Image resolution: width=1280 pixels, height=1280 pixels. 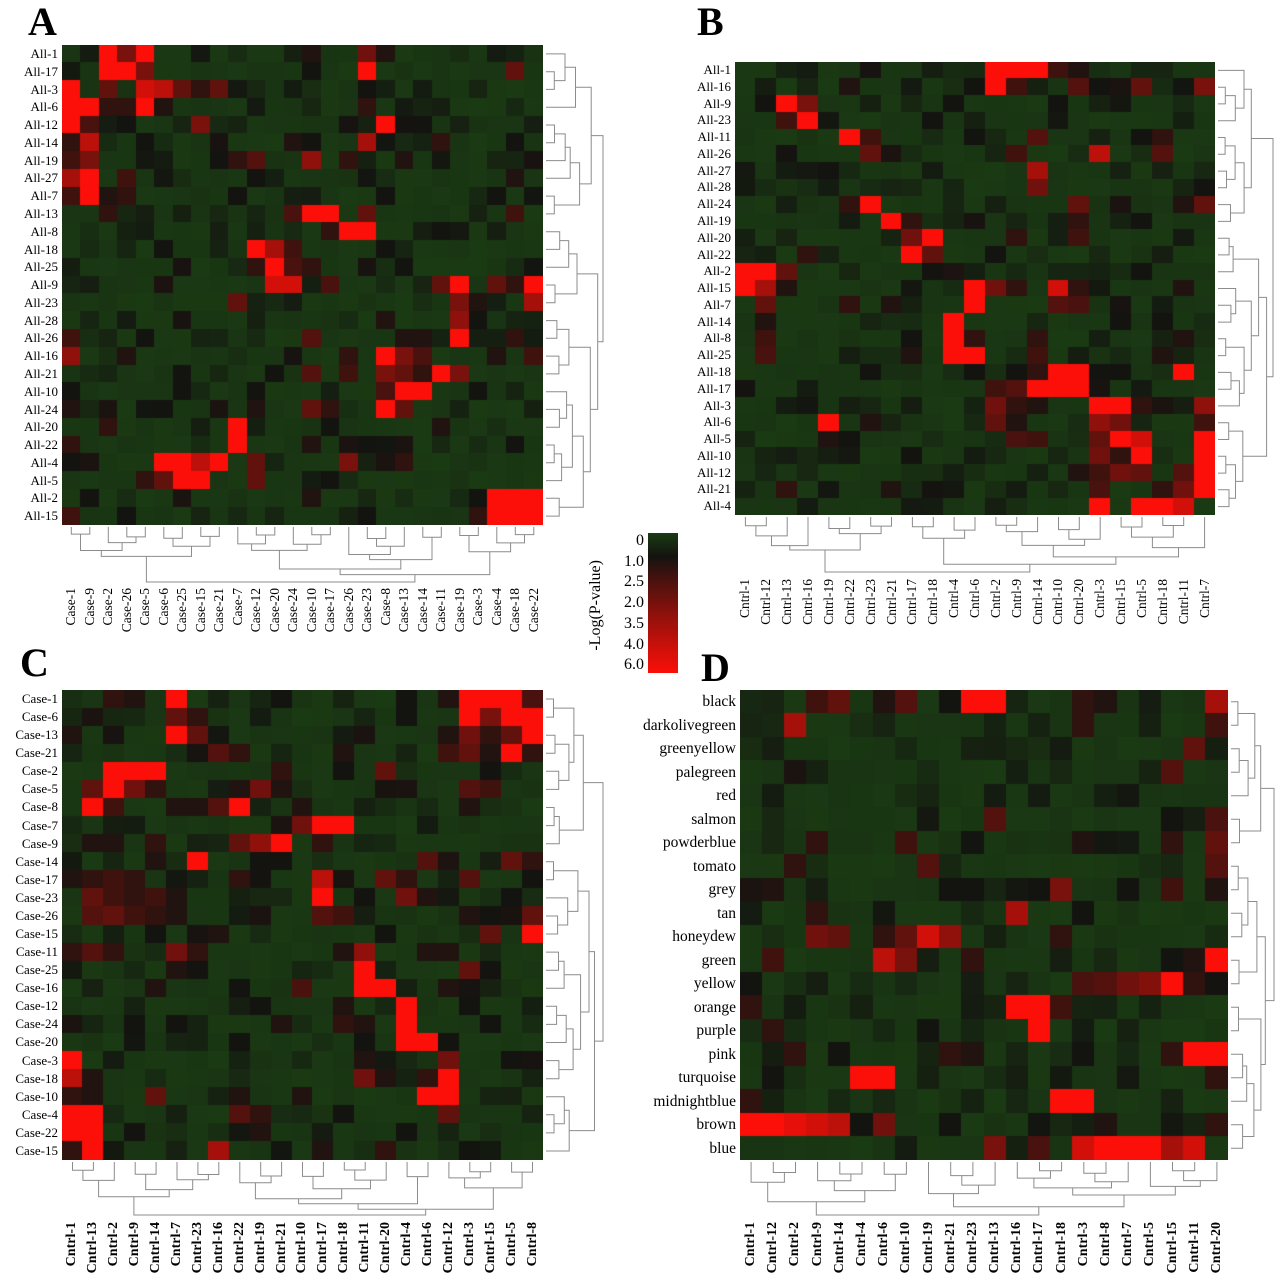 What do you see at coordinates (714, 321) in the screenshot?
I see `row-label: All-14` at bounding box center [714, 321].